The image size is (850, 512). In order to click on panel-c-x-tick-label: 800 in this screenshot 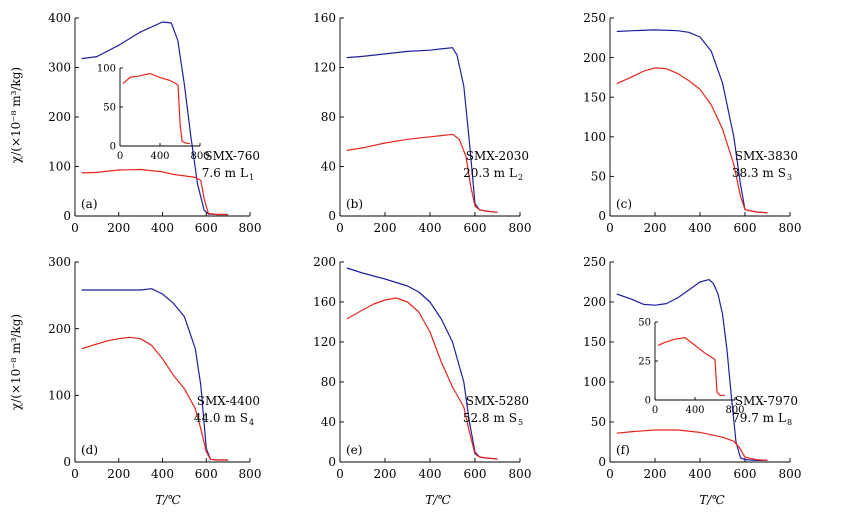, I will do `click(790, 228)`.